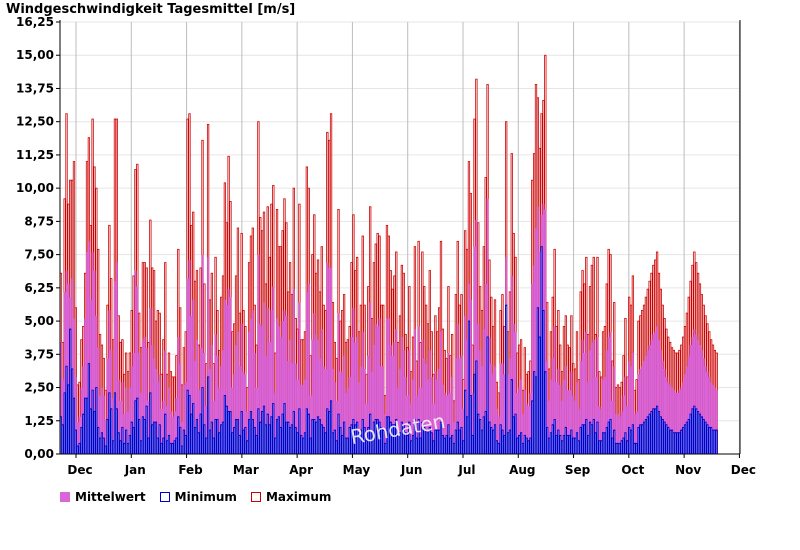 The width and height of the screenshot is (800, 550). Describe the element at coordinates (35, 88) in the screenshot. I see `y-tick-label: 13,75` at that location.